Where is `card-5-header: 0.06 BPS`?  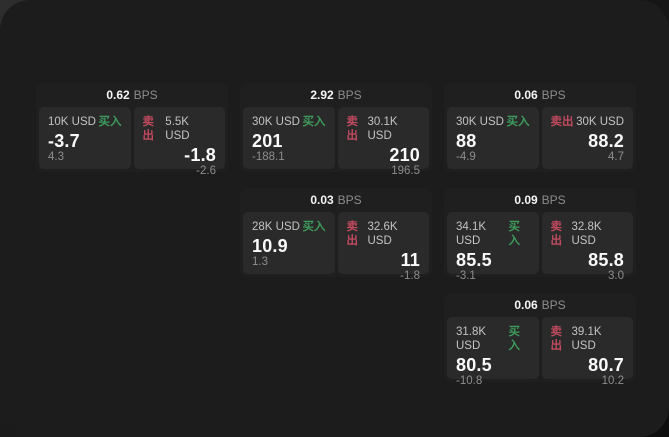
card-5-header: 0.06 BPS is located at coordinates (540, 305).